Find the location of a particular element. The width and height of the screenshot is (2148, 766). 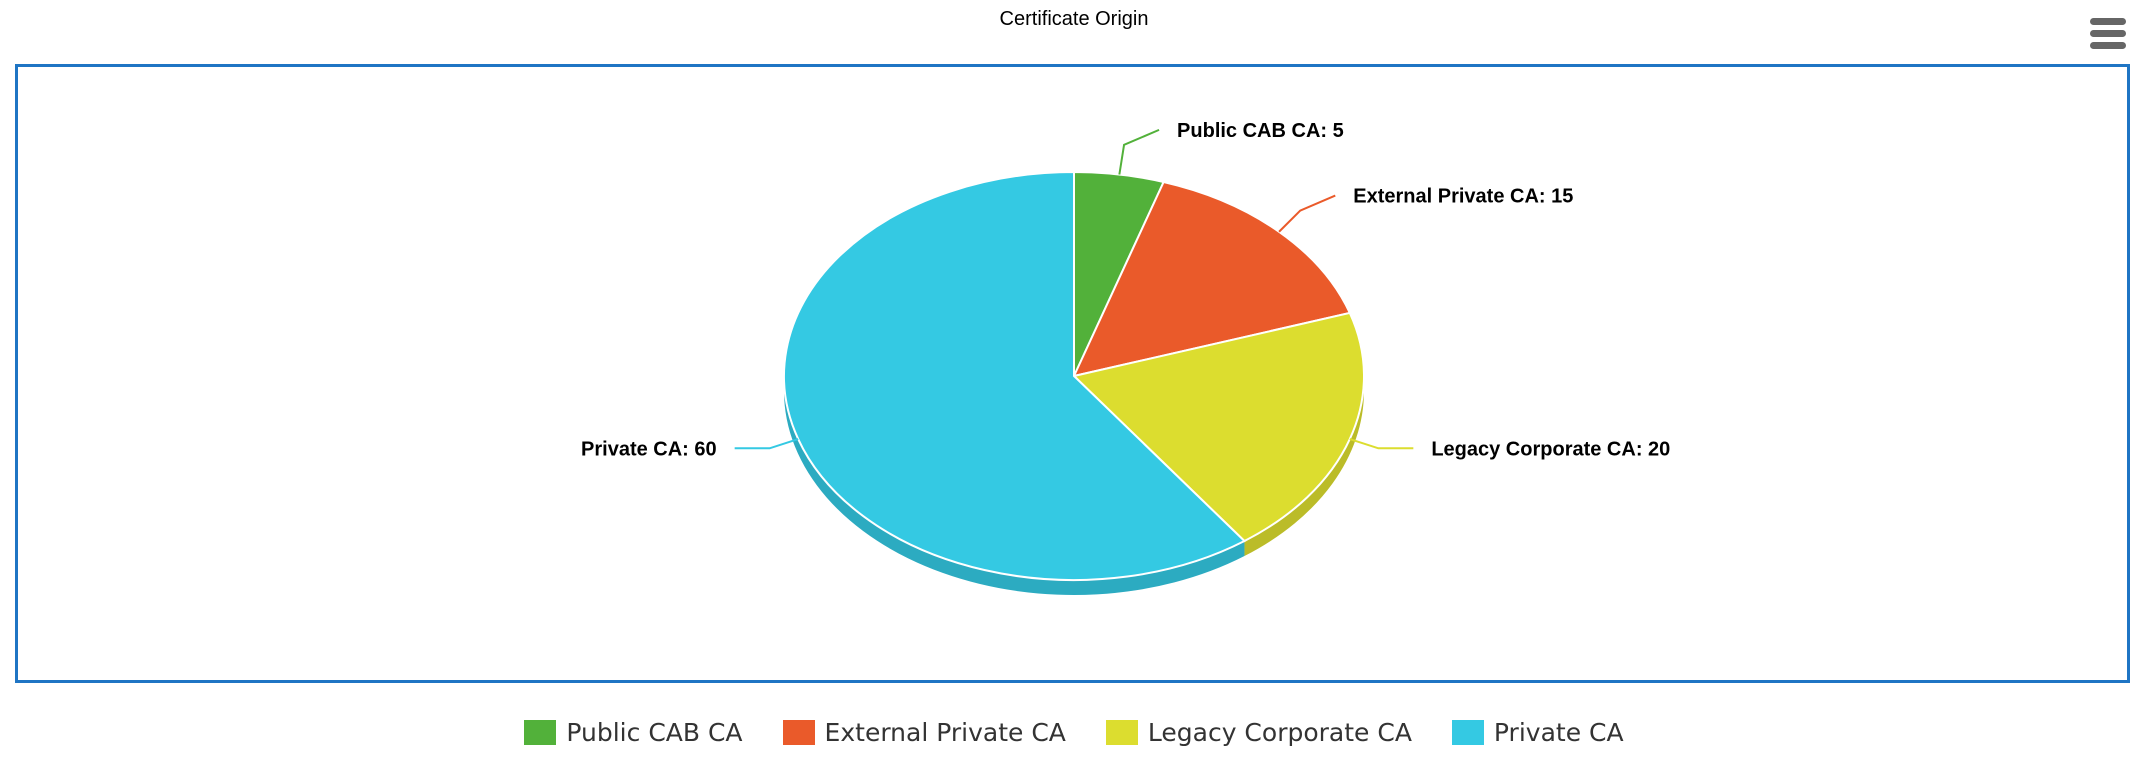

pie-slice-private-ca is located at coordinates (1015, 375).